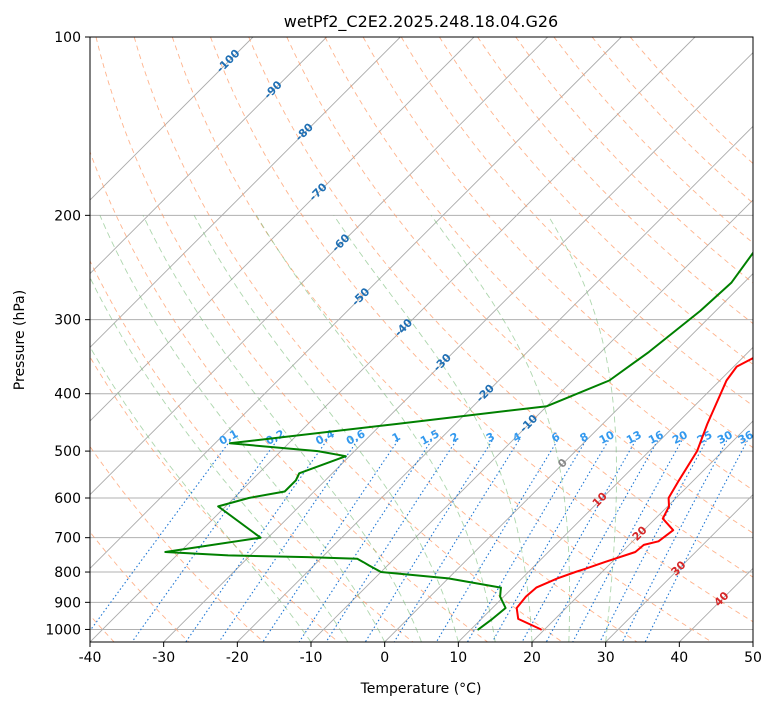  I want to click on x-tick-label: 30, so click(606, 658).